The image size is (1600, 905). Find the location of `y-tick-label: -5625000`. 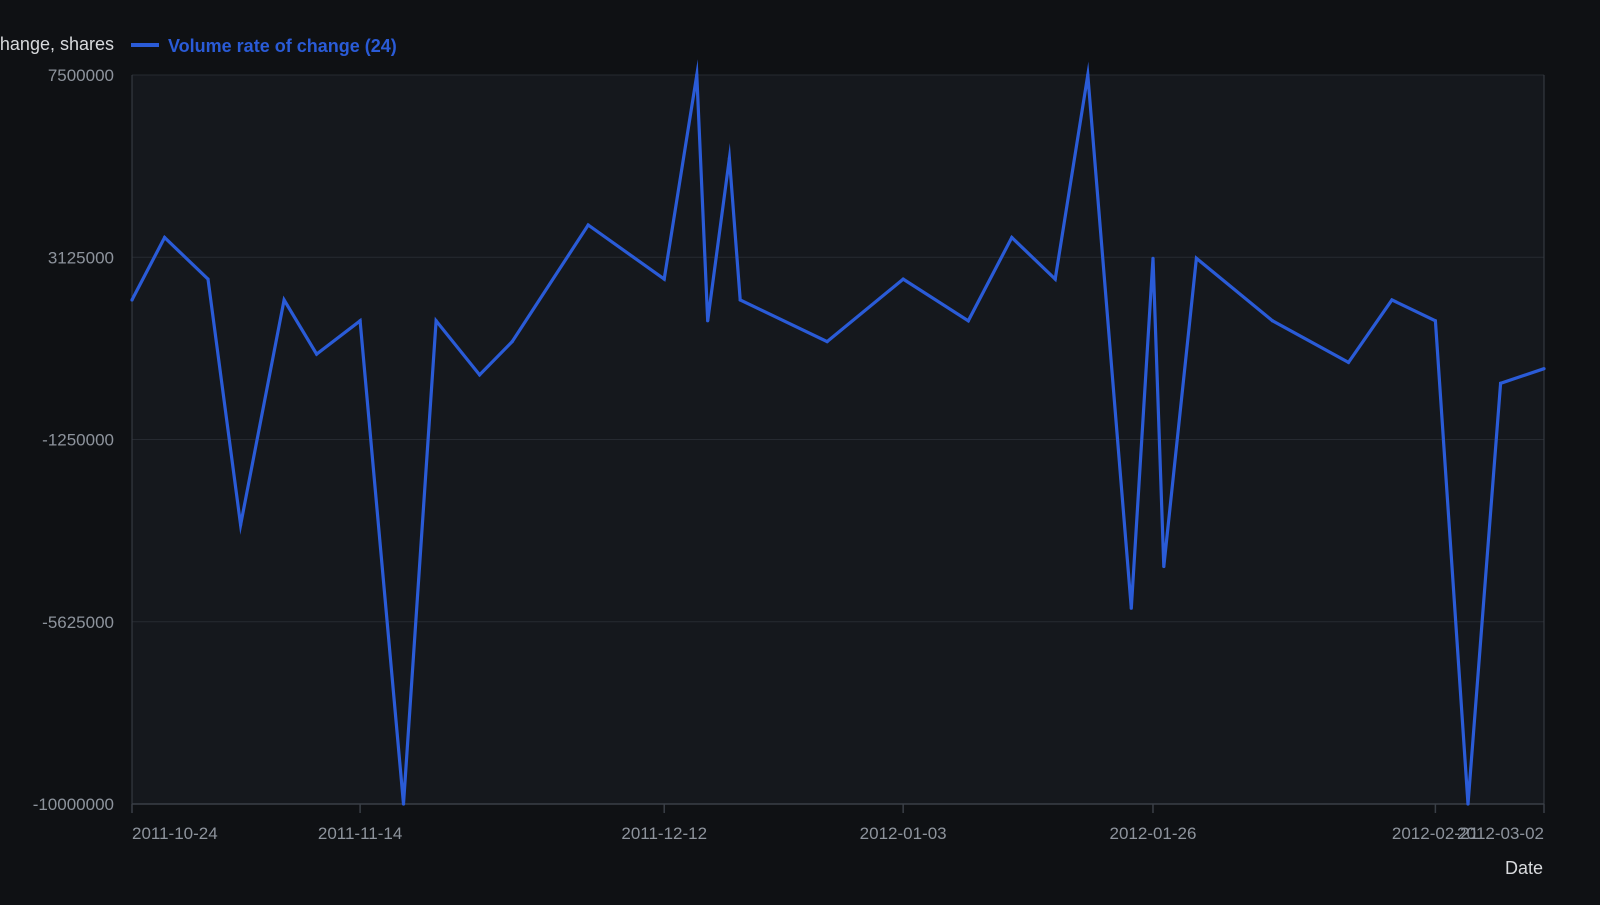

y-tick-label: -5625000 is located at coordinates (78, 622).